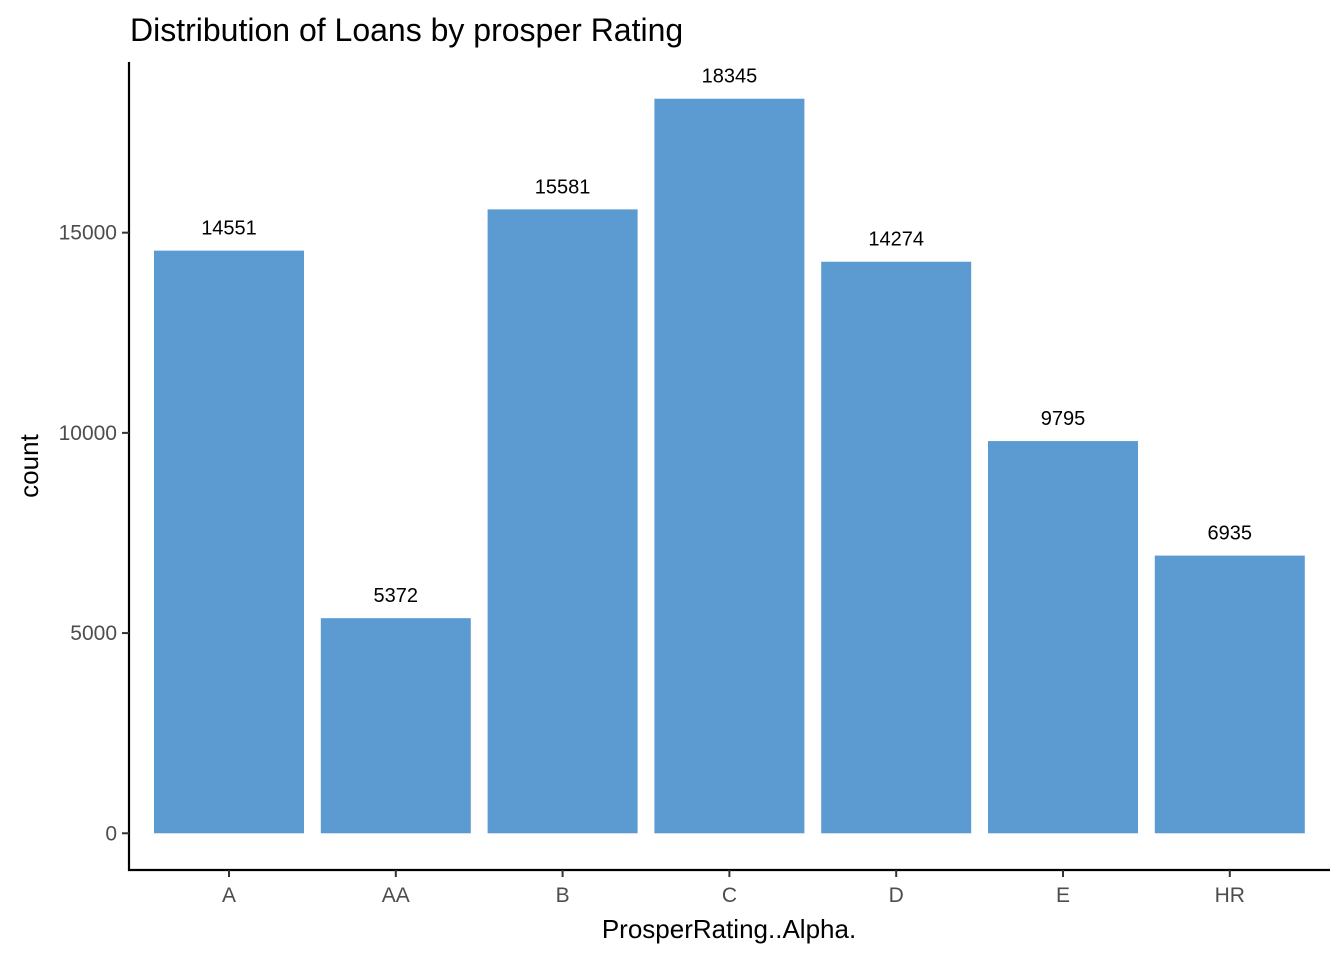 The image size is (1344, 965). I want to click on chart-title: Distribution of Loans by prosper Rating, so click(406, 30).